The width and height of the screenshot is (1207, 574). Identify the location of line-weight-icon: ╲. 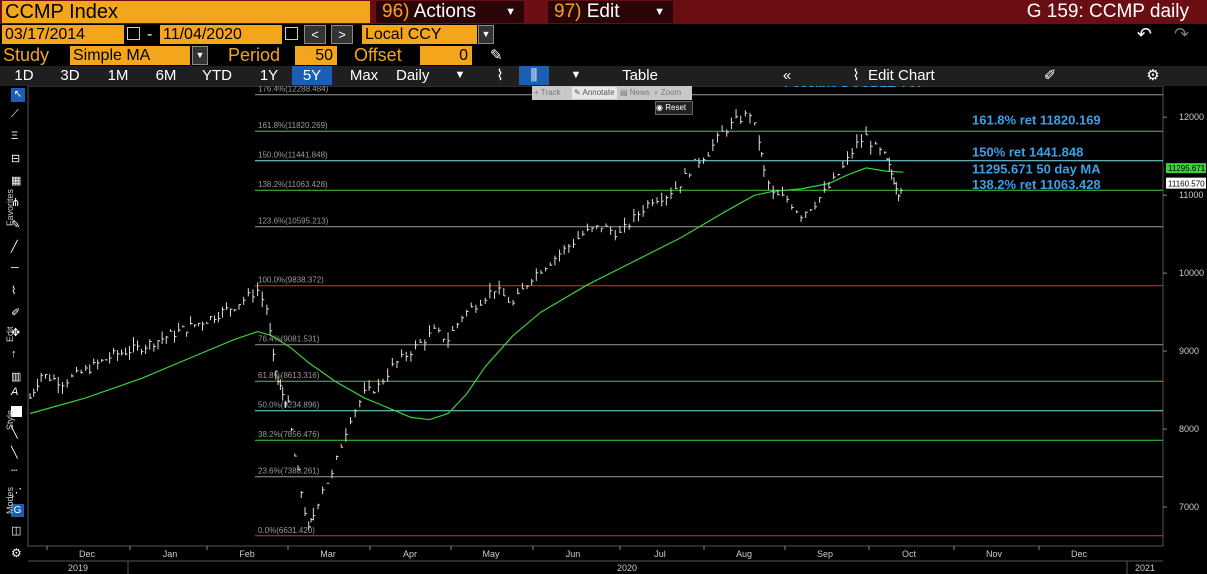
(14, 453).